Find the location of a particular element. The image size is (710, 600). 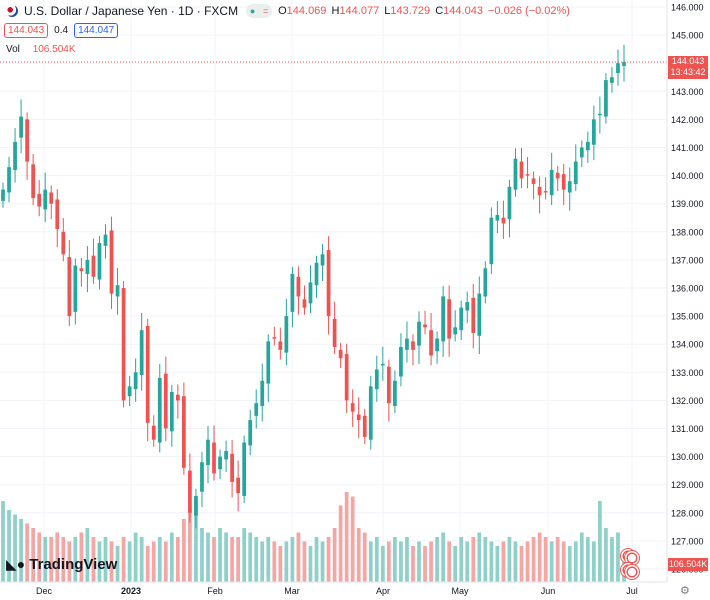

buy-button: 144.047 is located at coordinates (96, 30).